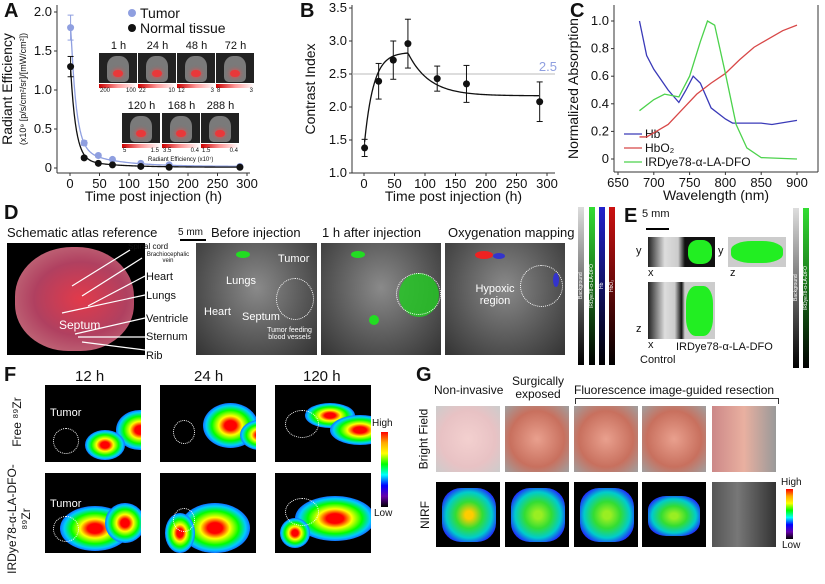  What do you see at coordinates (383, 513) in the screenshot?
I see `f-colorbar-low: Low` at bounding box center [383, 513].